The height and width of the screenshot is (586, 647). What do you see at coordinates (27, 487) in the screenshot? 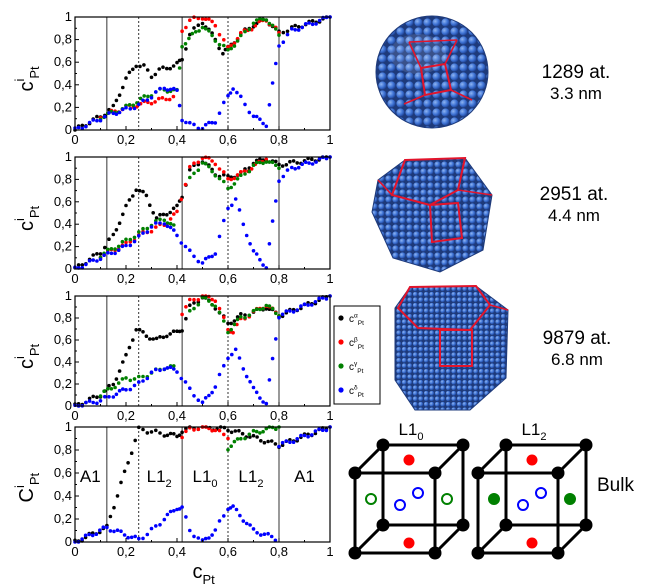
I see `y-axis-label-text: CiPt` at bounding box center [27, 487].